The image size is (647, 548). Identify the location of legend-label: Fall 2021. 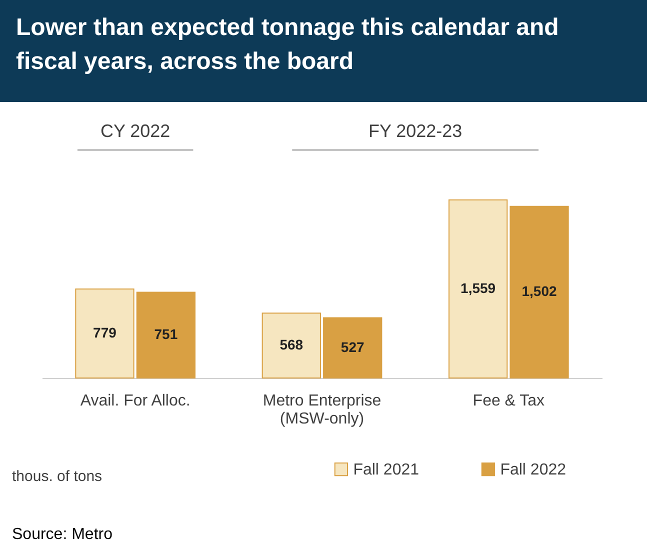
(386, 469).